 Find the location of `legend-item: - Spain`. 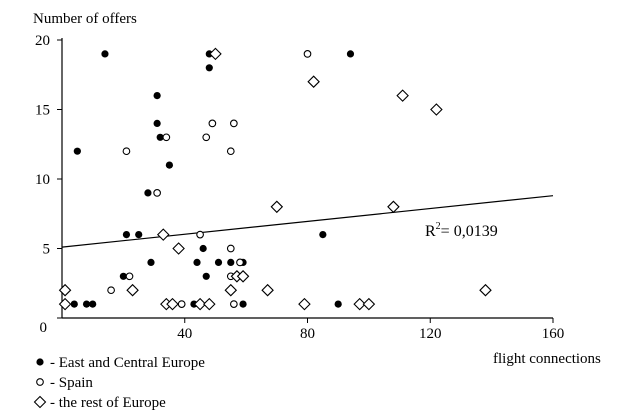

legend-item: - Spain is located at coordinates (64, 383).